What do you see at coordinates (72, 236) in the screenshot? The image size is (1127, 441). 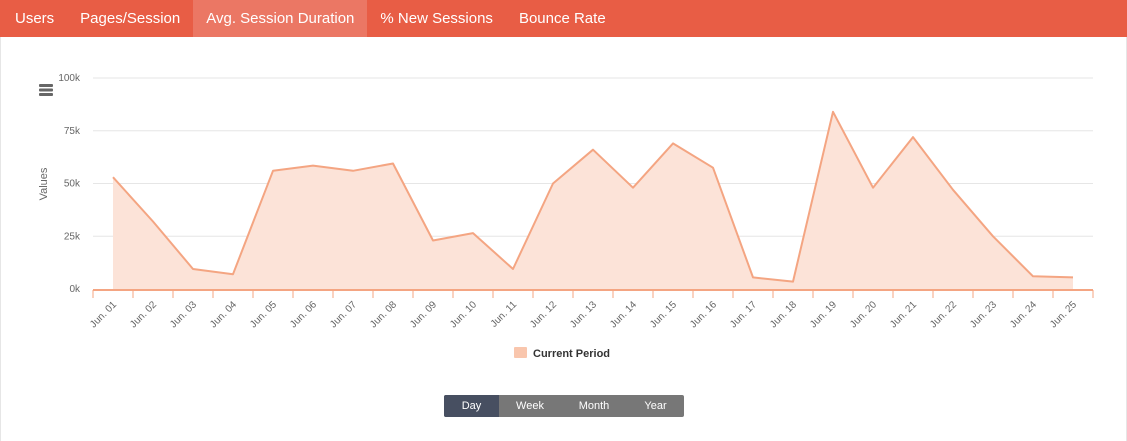 I see `y-tick-label: 25k` at bounding box center [72, 236].